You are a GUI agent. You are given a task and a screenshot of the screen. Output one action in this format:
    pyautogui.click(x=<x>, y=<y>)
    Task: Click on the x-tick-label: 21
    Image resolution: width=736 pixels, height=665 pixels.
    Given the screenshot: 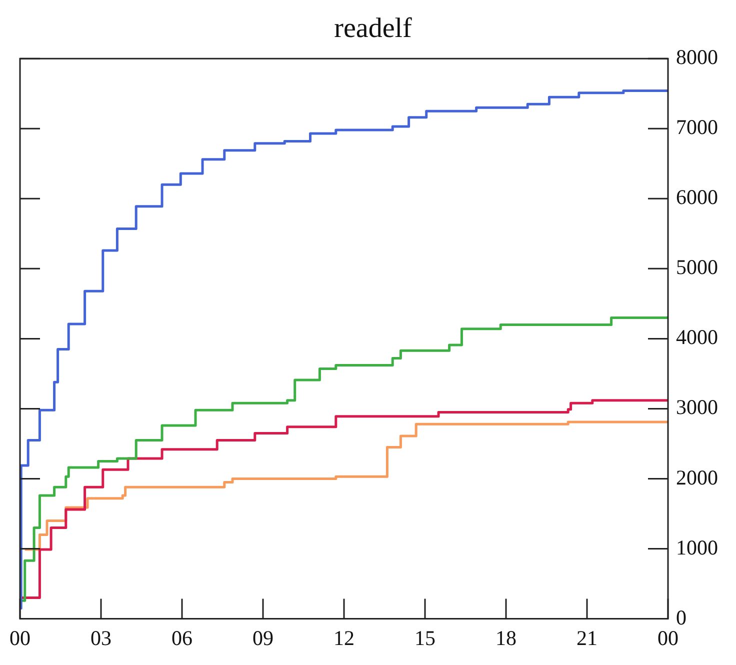 What is the action you would take?
    pyautogui.click(x=587, y=638)
    